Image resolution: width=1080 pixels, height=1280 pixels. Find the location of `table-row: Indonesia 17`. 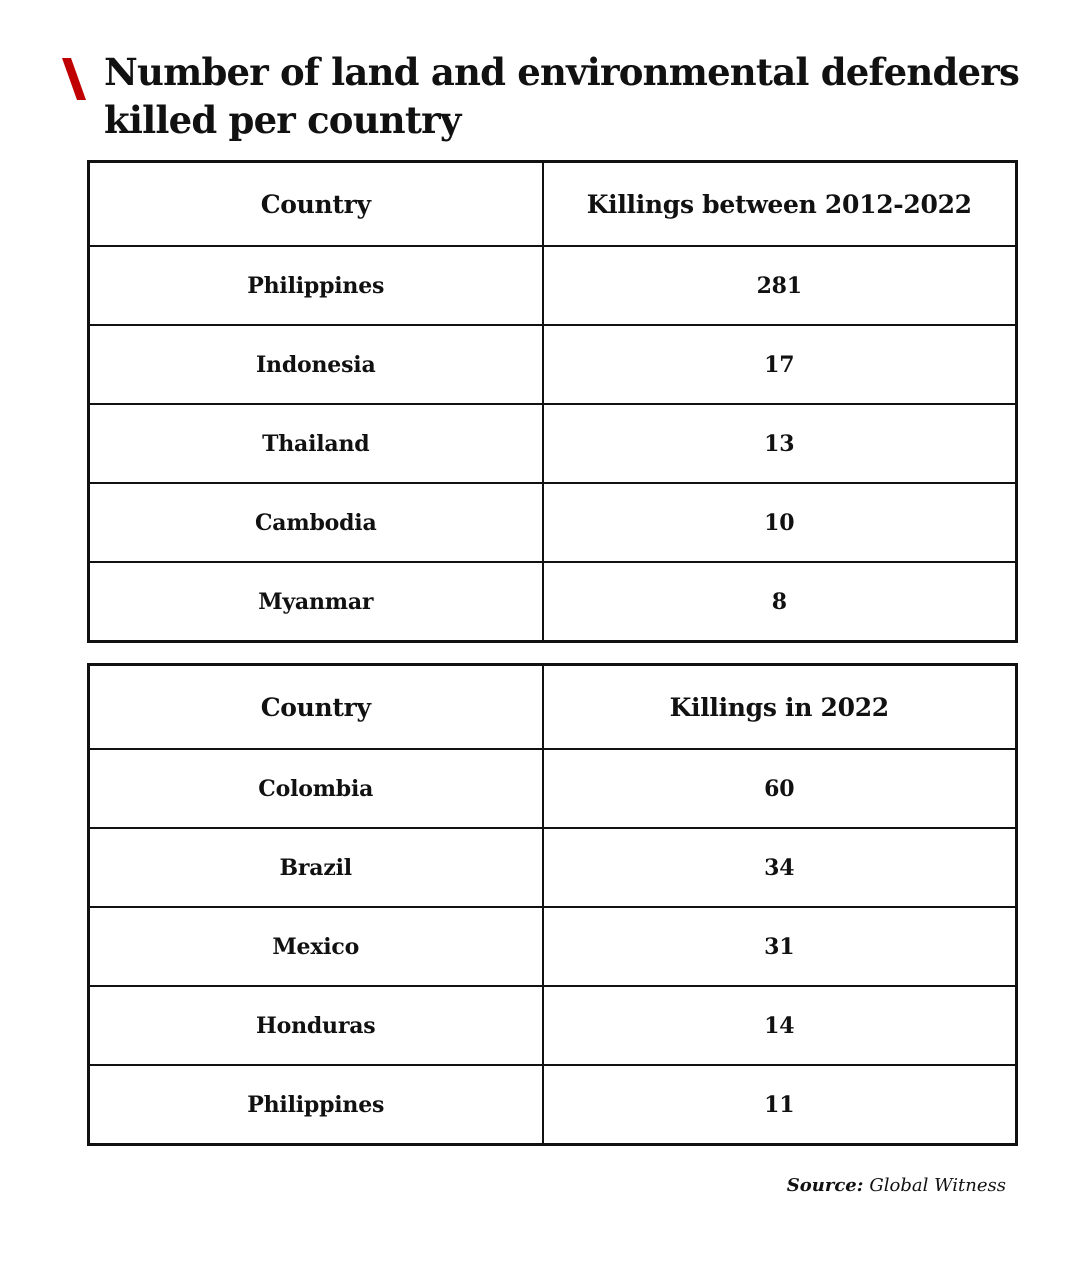

table-row: Indonesia 17 is located at coordinates (552, 364).